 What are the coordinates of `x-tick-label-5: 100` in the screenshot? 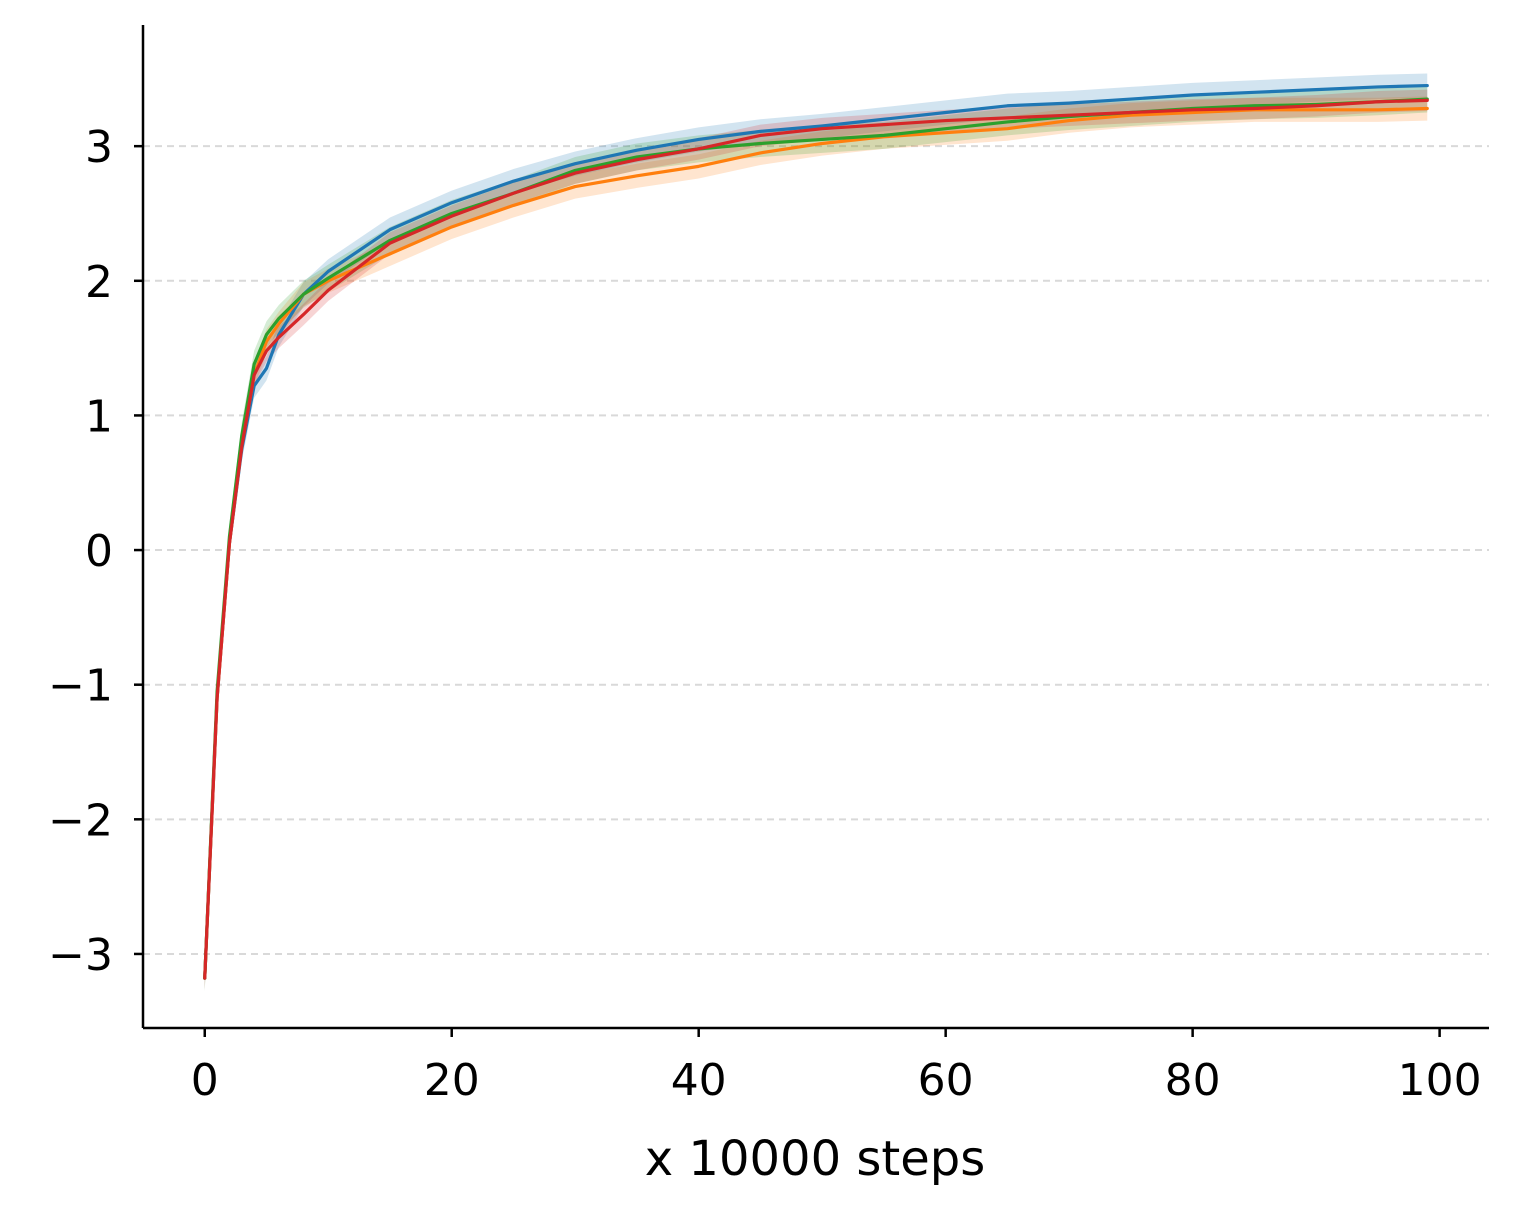 It's located at (1440, 1080).